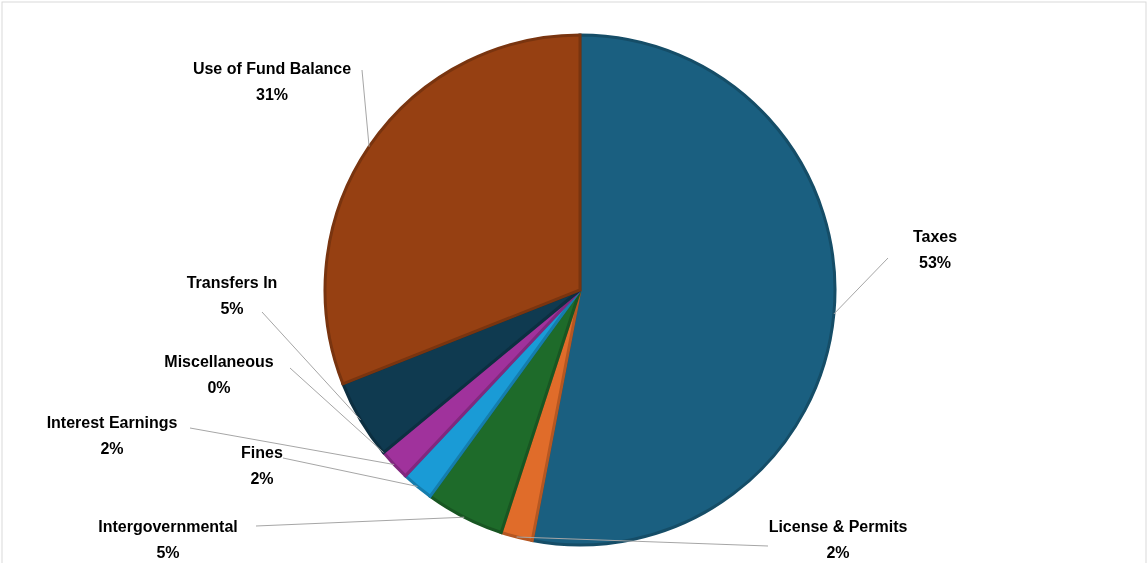 The image size is (1148, 563). Describe the element at coordinates (219, 387) in the screenshot. I see `text: 0%` at that location.